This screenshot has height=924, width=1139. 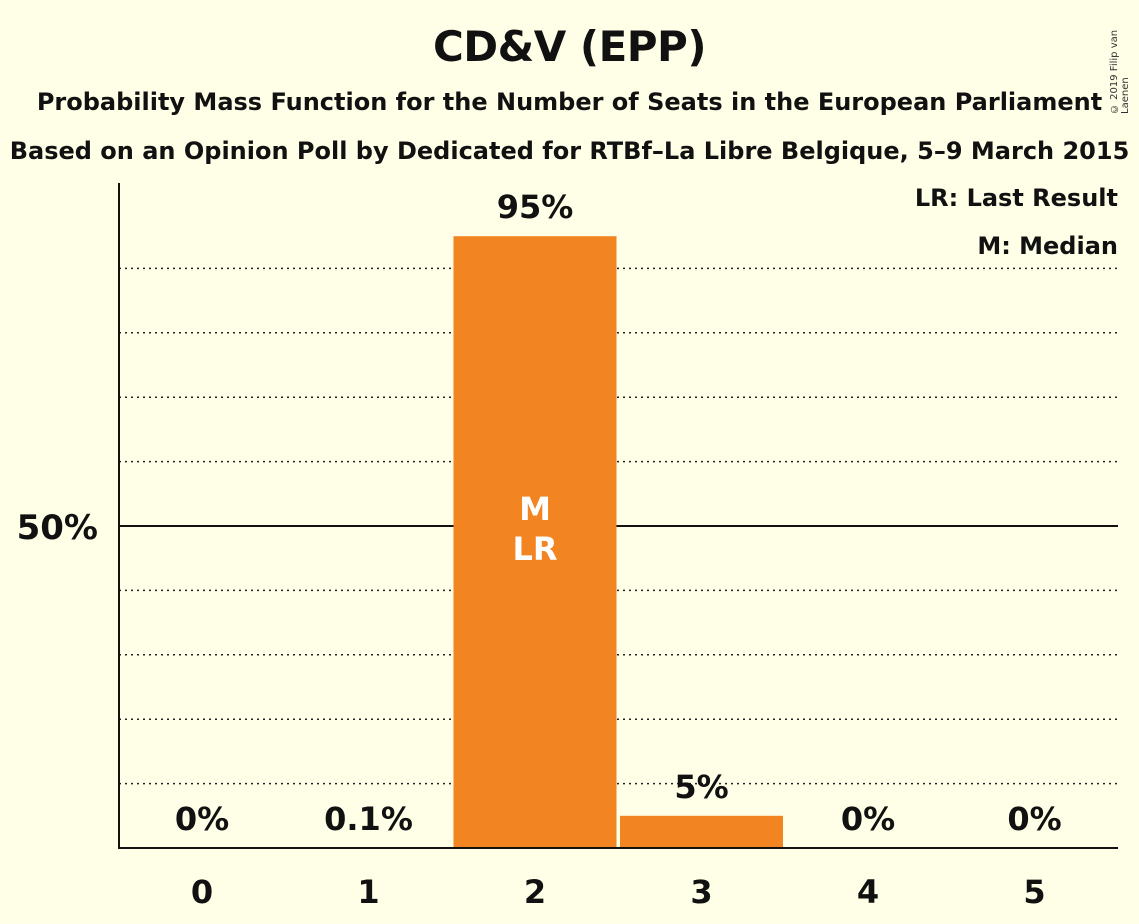 What do you see at coordinates (535, 892) in the screenshot?
I see `x-tick-label: 2` at bounding box center [535, 892].